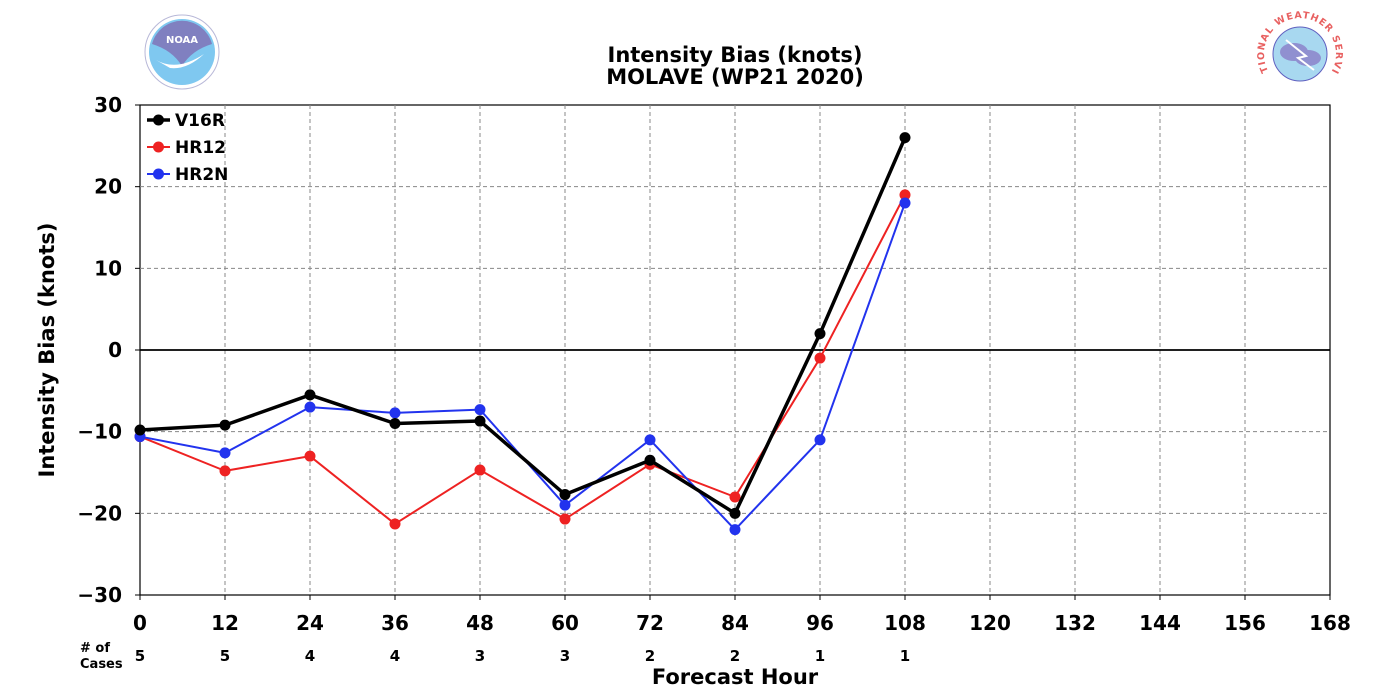 The image size is (1400, 700). I want to click on legend-item-hr12: HR12, so click(186, 148).